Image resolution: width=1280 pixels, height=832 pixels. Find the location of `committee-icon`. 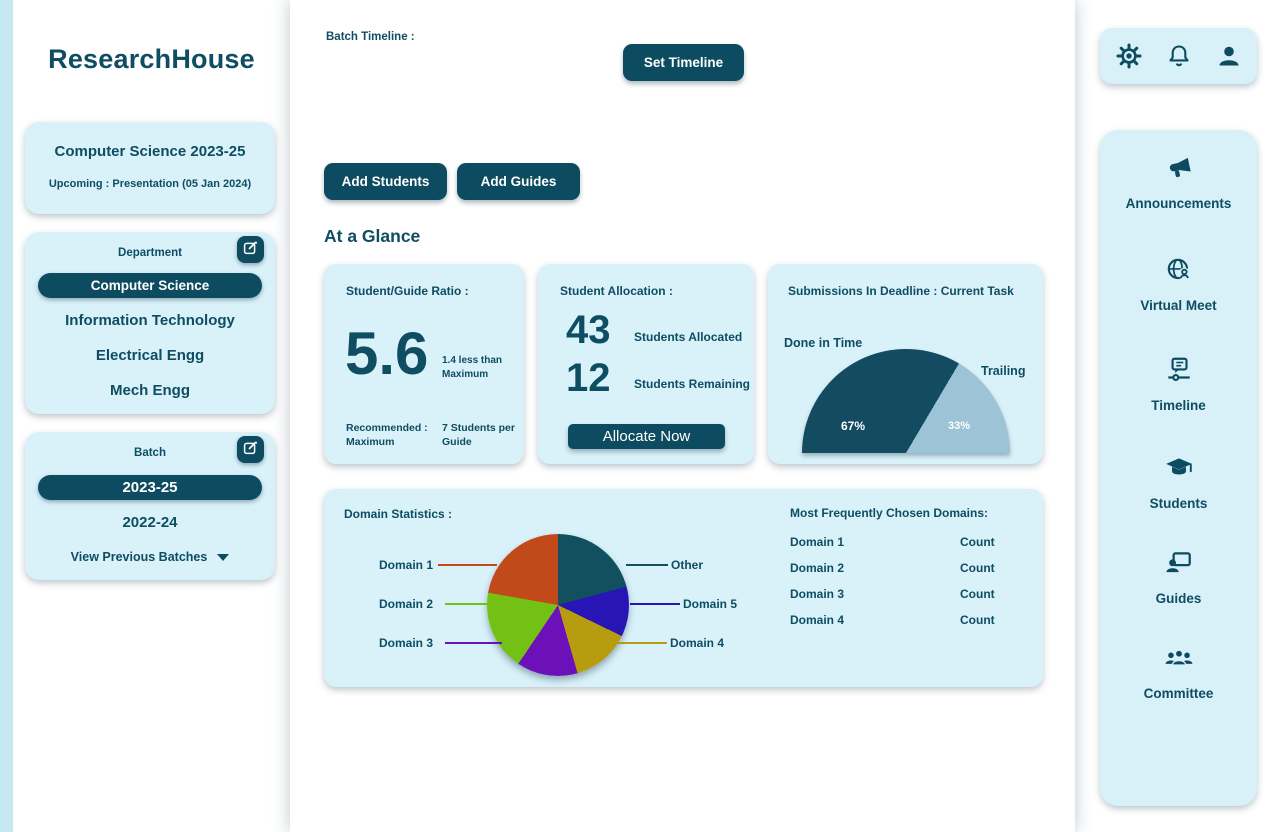

committee-icon is located at coordinates (1178, 658).